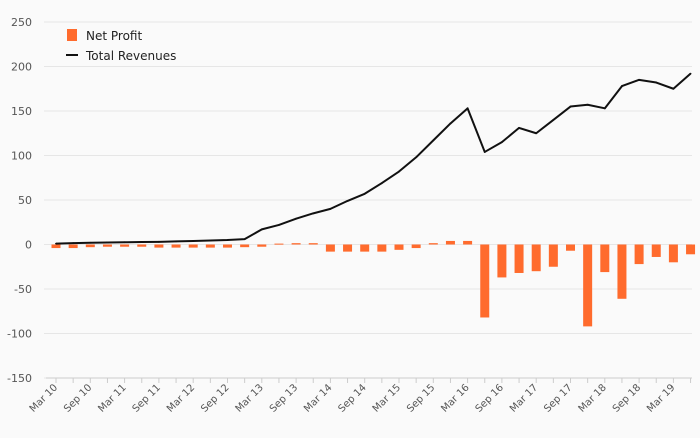  I want to click on x-tick-label: Mar 16, so click(455, 398).